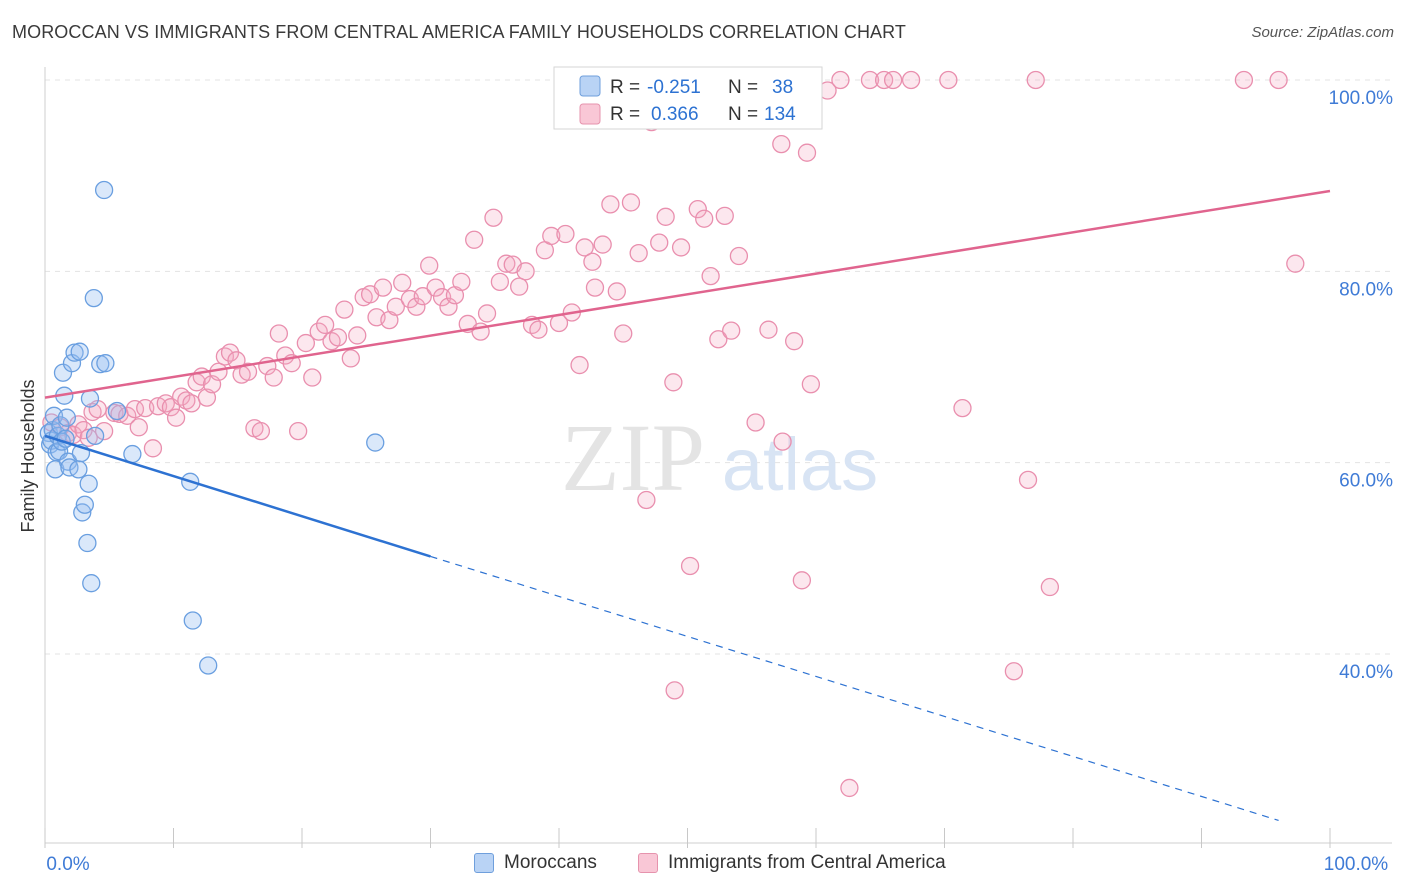 Image resolution: width=1406 pixels, height=892 pixels. Describe the element at coordinates (590, 86) in the screenshot. I see `stats-swatch-blue` at that location.